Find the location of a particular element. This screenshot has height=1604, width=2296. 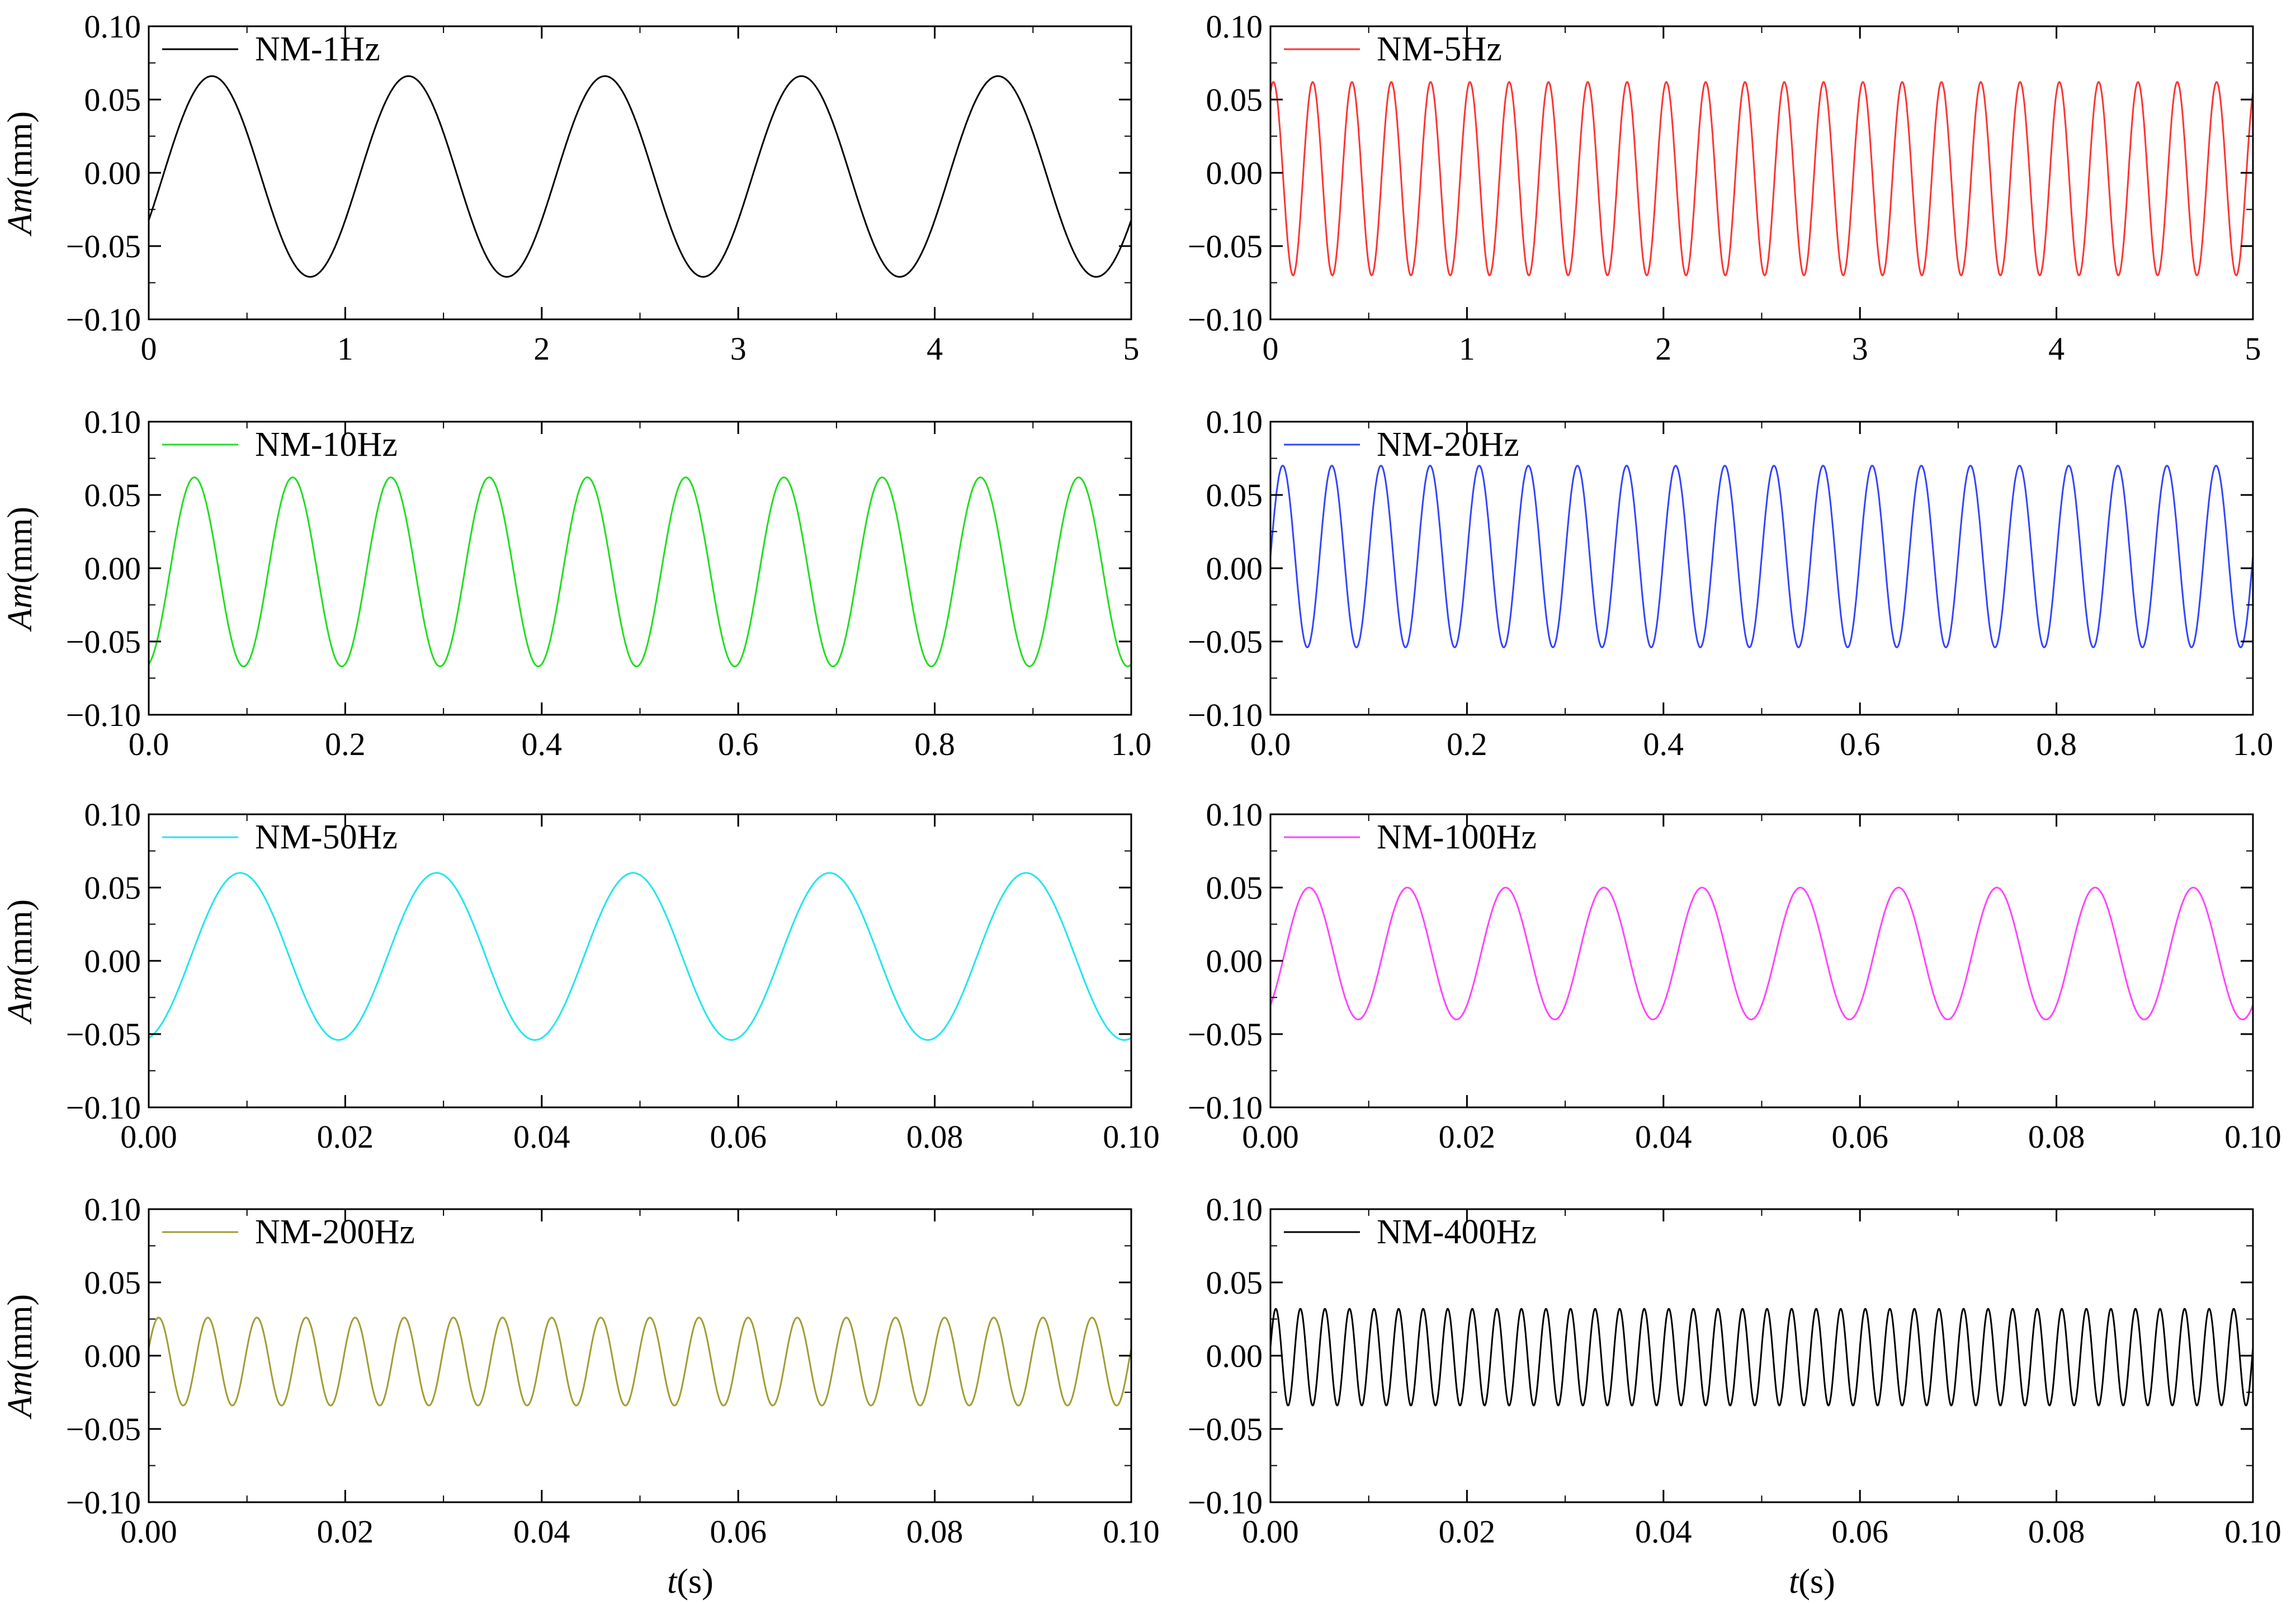

legend-label: NM-200Hz is located at coordinates (335, 1232).